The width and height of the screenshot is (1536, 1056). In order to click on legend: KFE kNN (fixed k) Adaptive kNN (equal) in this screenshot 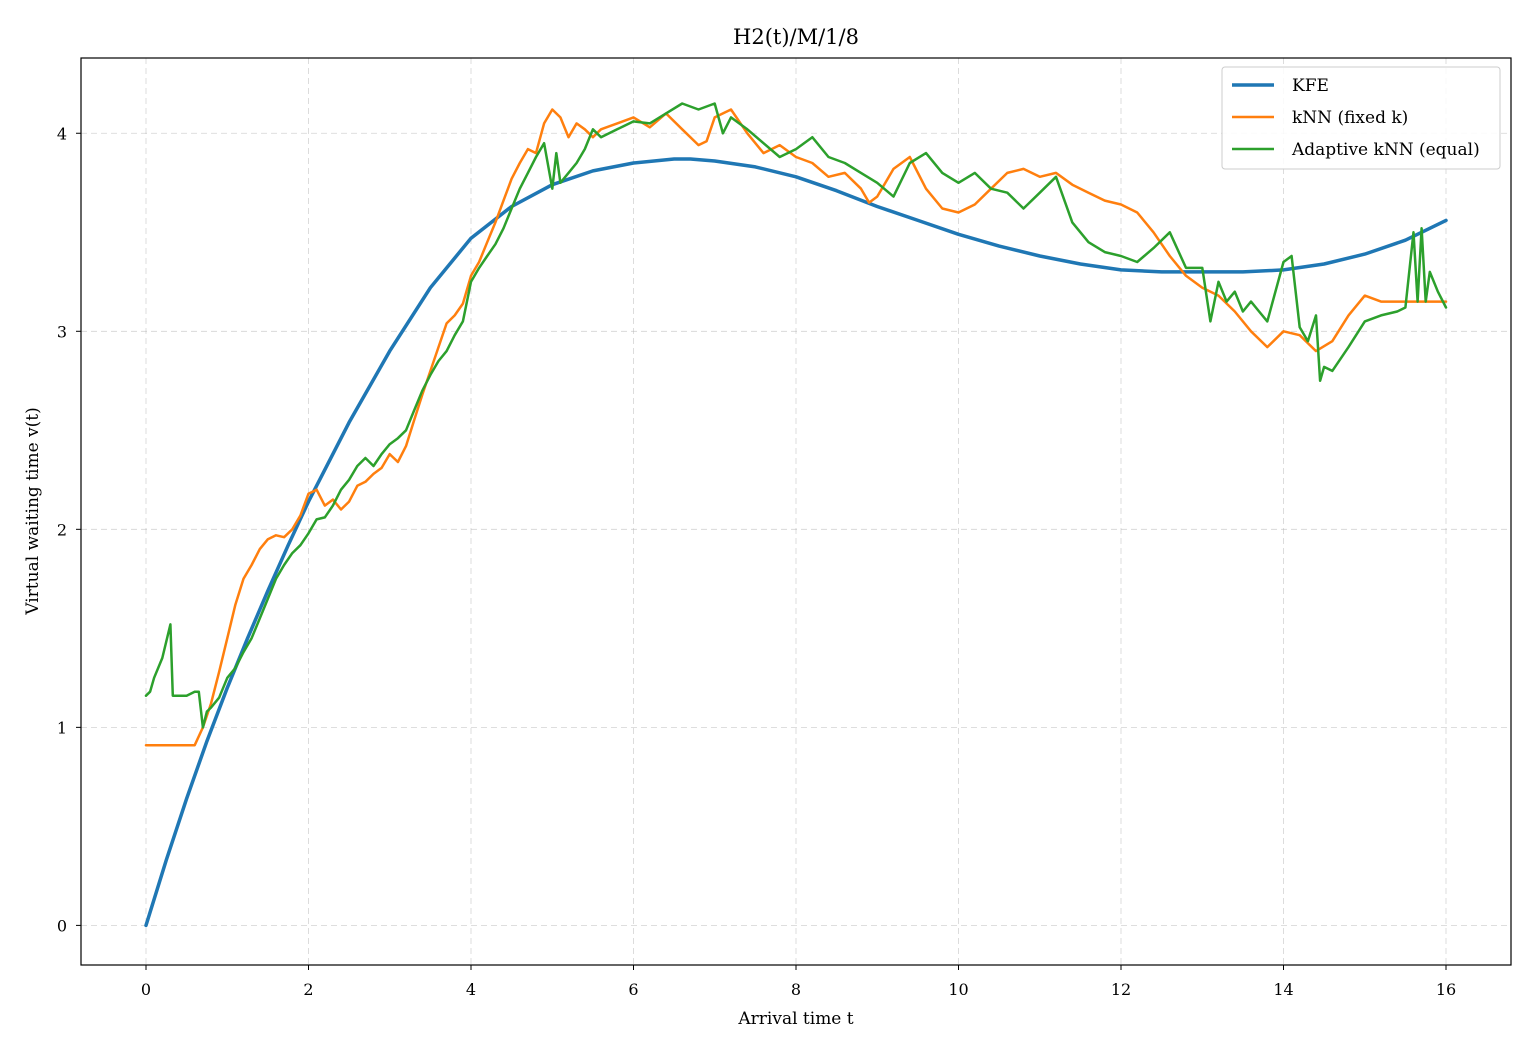, I will do `click(1361, 118)`.